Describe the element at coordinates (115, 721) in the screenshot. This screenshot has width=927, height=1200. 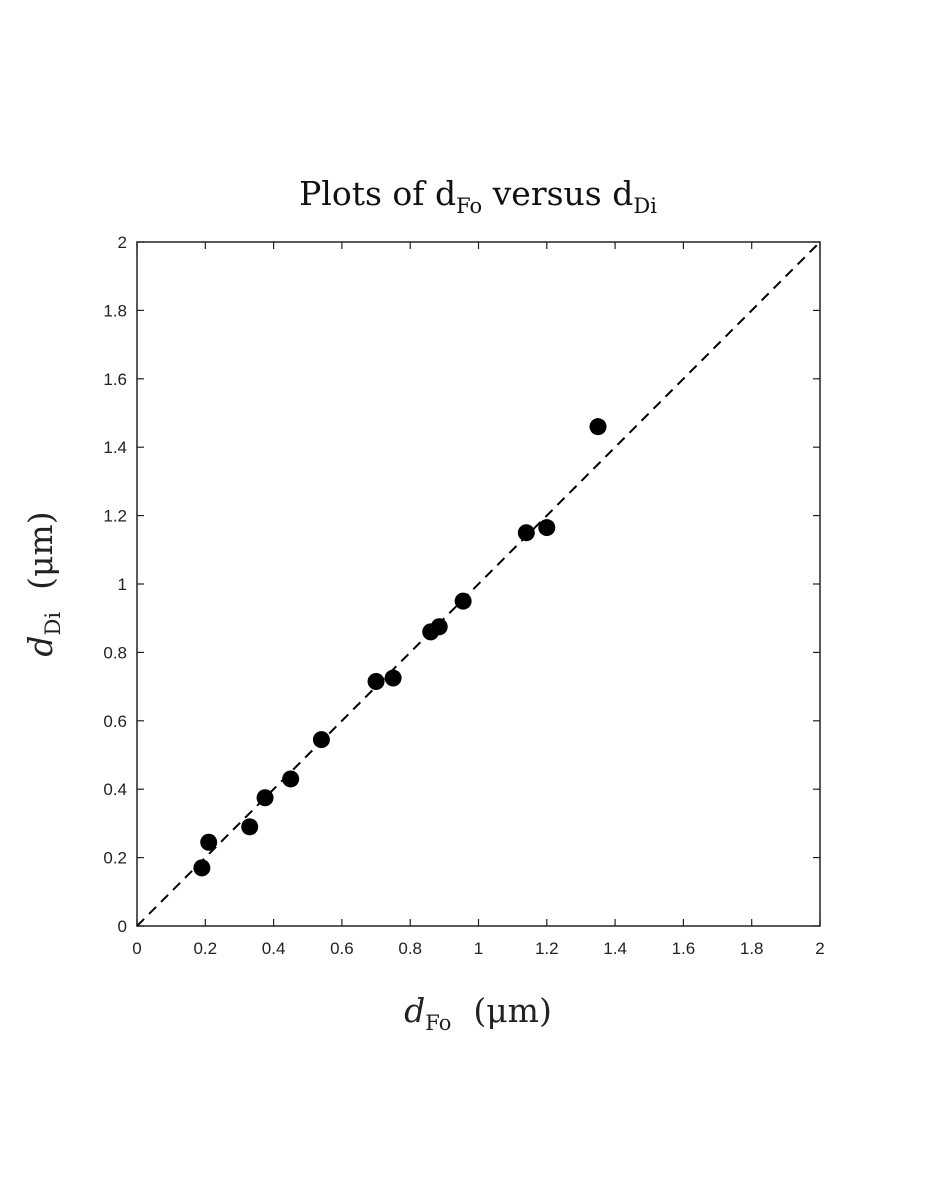
I see `y-tick-label: 0.6` at that location.